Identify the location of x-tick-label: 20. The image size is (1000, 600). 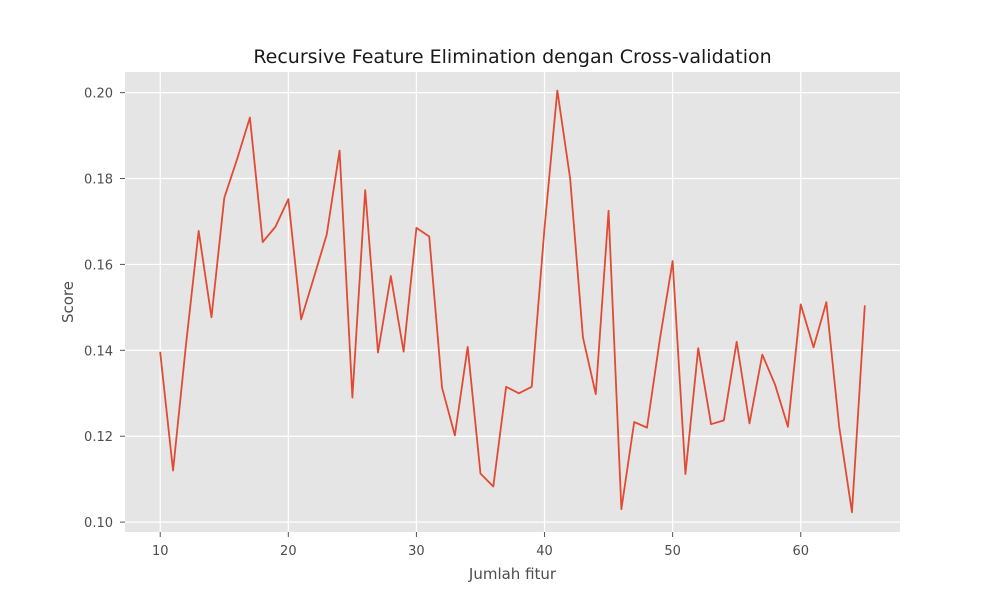
(288, 551).